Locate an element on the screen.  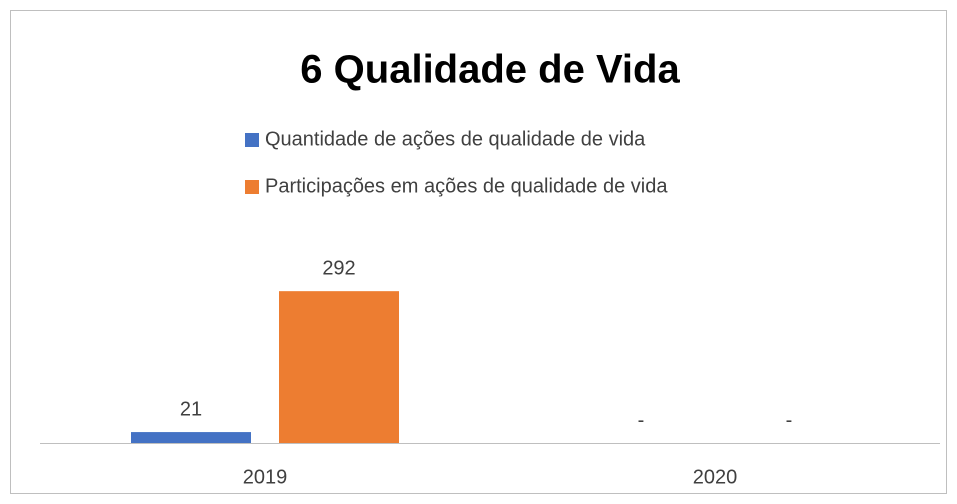
chart-title: 6 Qualidade de Vida is located at coordinates (490, 70).